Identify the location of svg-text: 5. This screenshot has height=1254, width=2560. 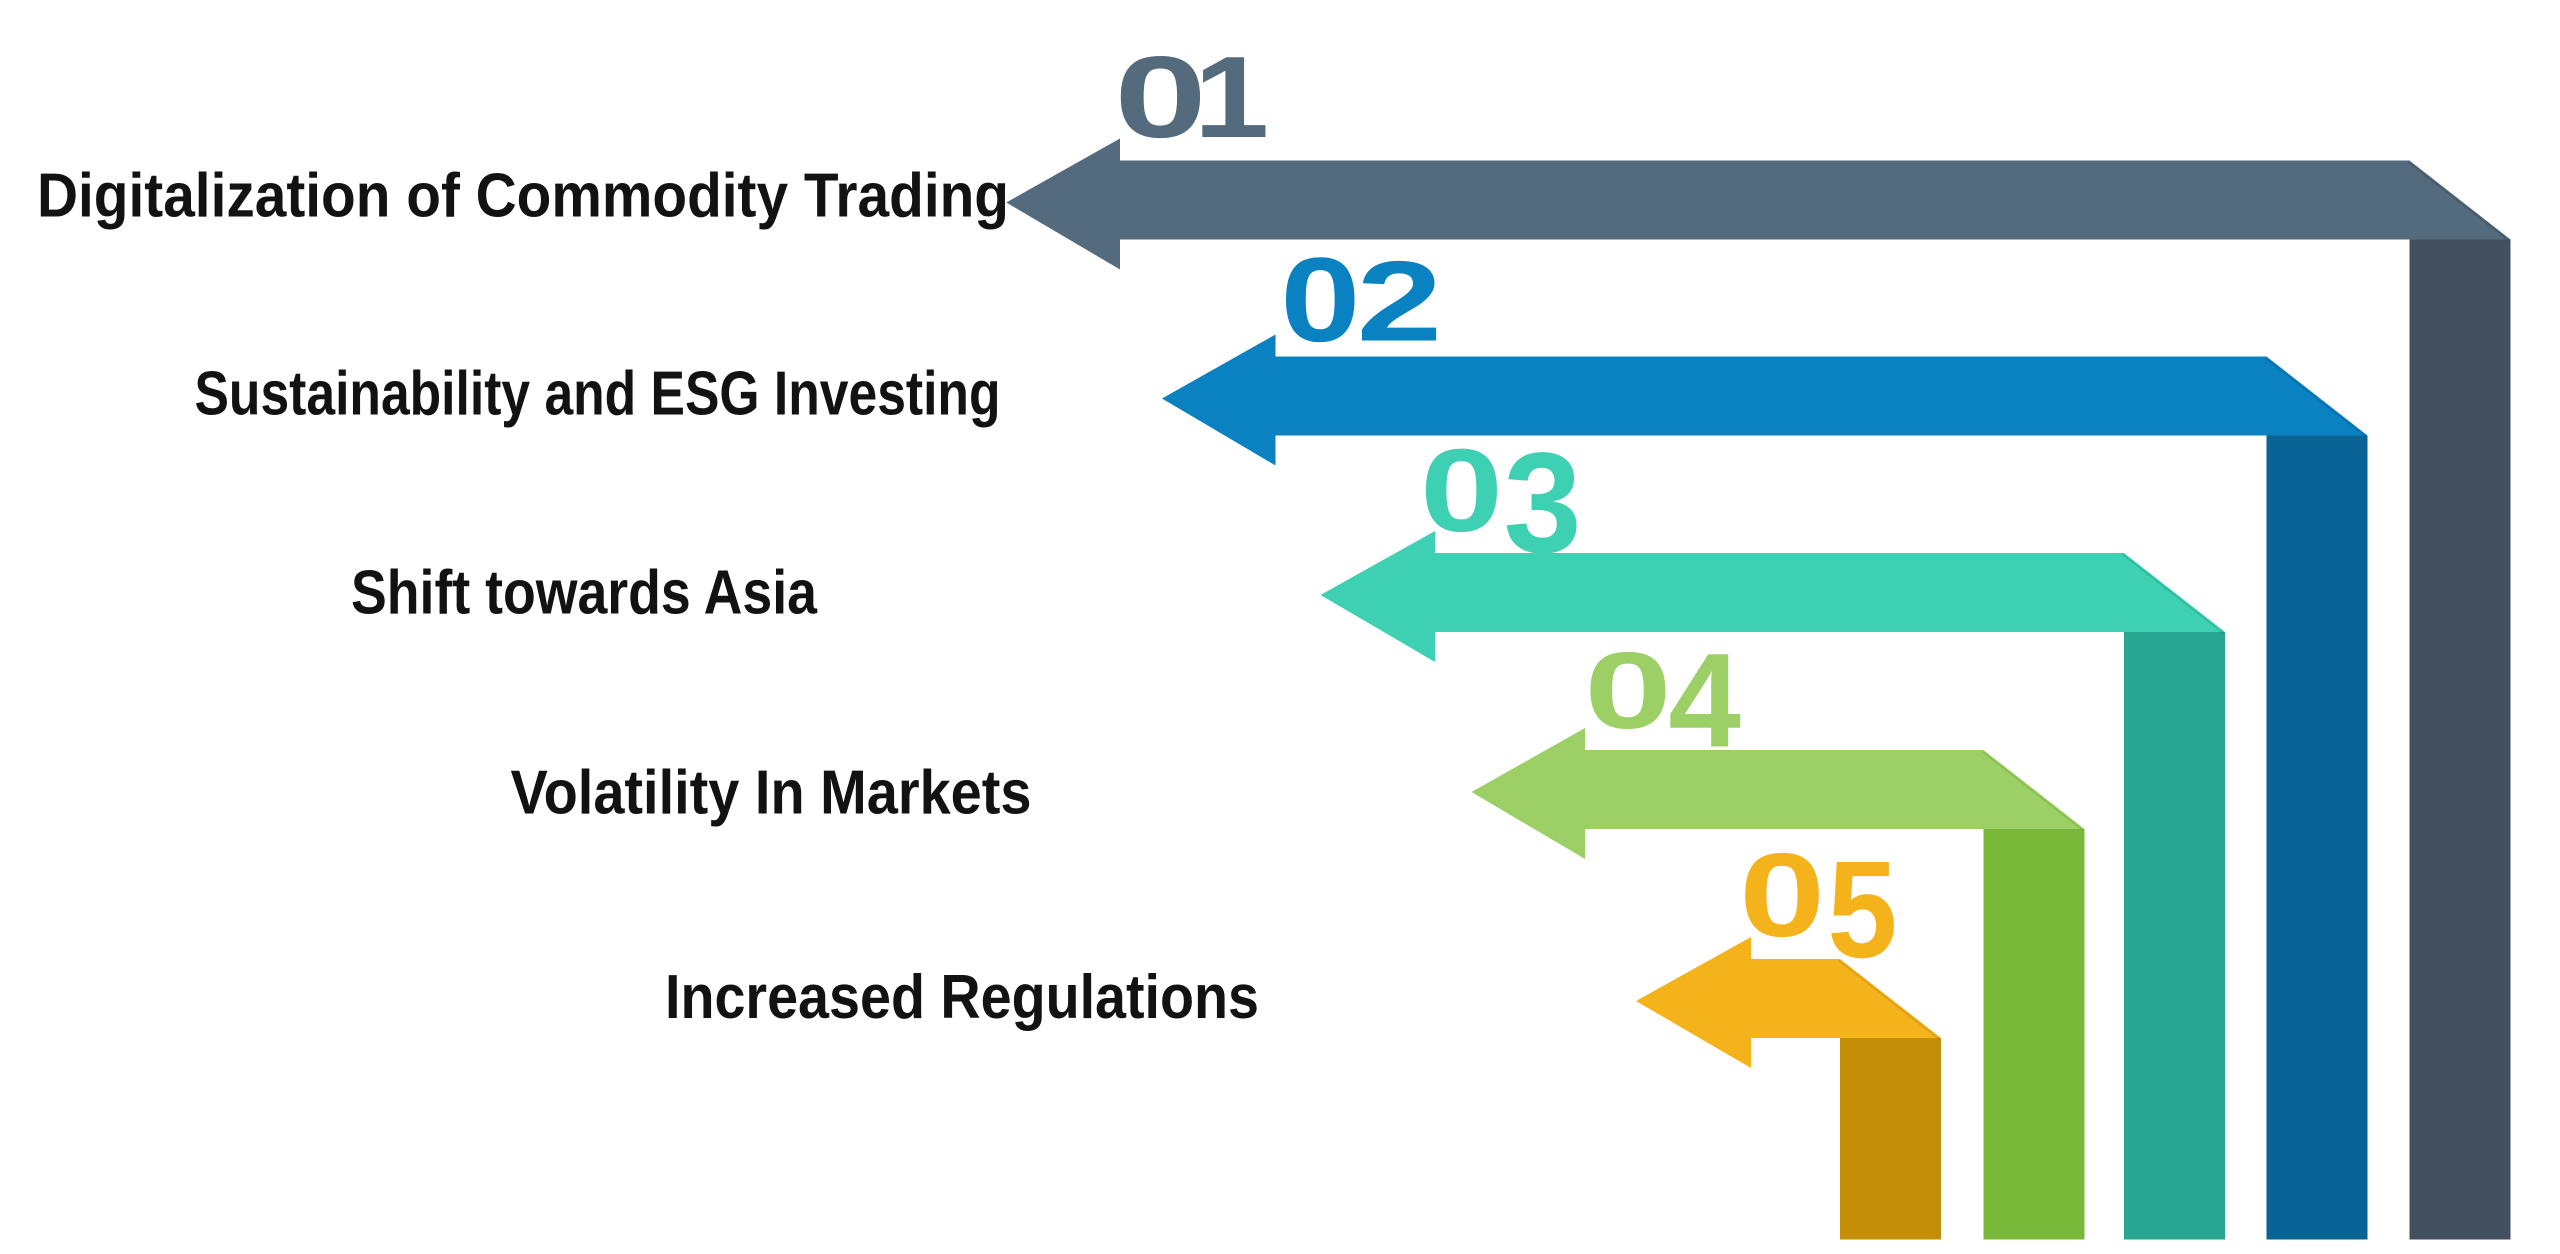
(1862, 910).